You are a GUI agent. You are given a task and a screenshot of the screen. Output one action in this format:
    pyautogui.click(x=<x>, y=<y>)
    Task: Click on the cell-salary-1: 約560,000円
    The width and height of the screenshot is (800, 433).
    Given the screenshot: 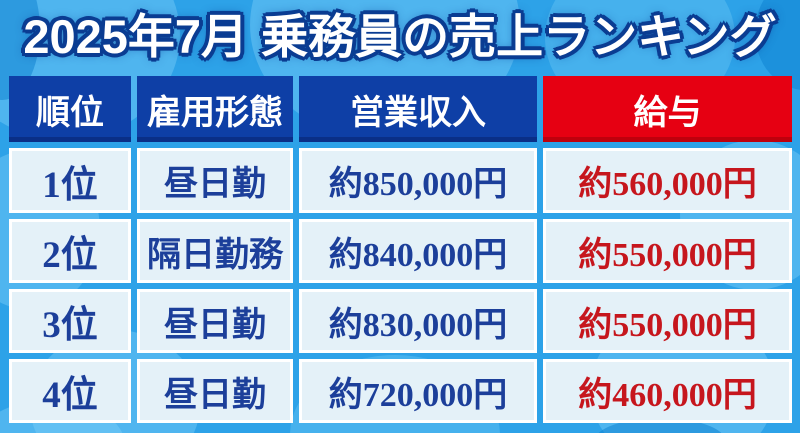 What is the action you would take?
    pyautogui.click(x=667, y=180)
    